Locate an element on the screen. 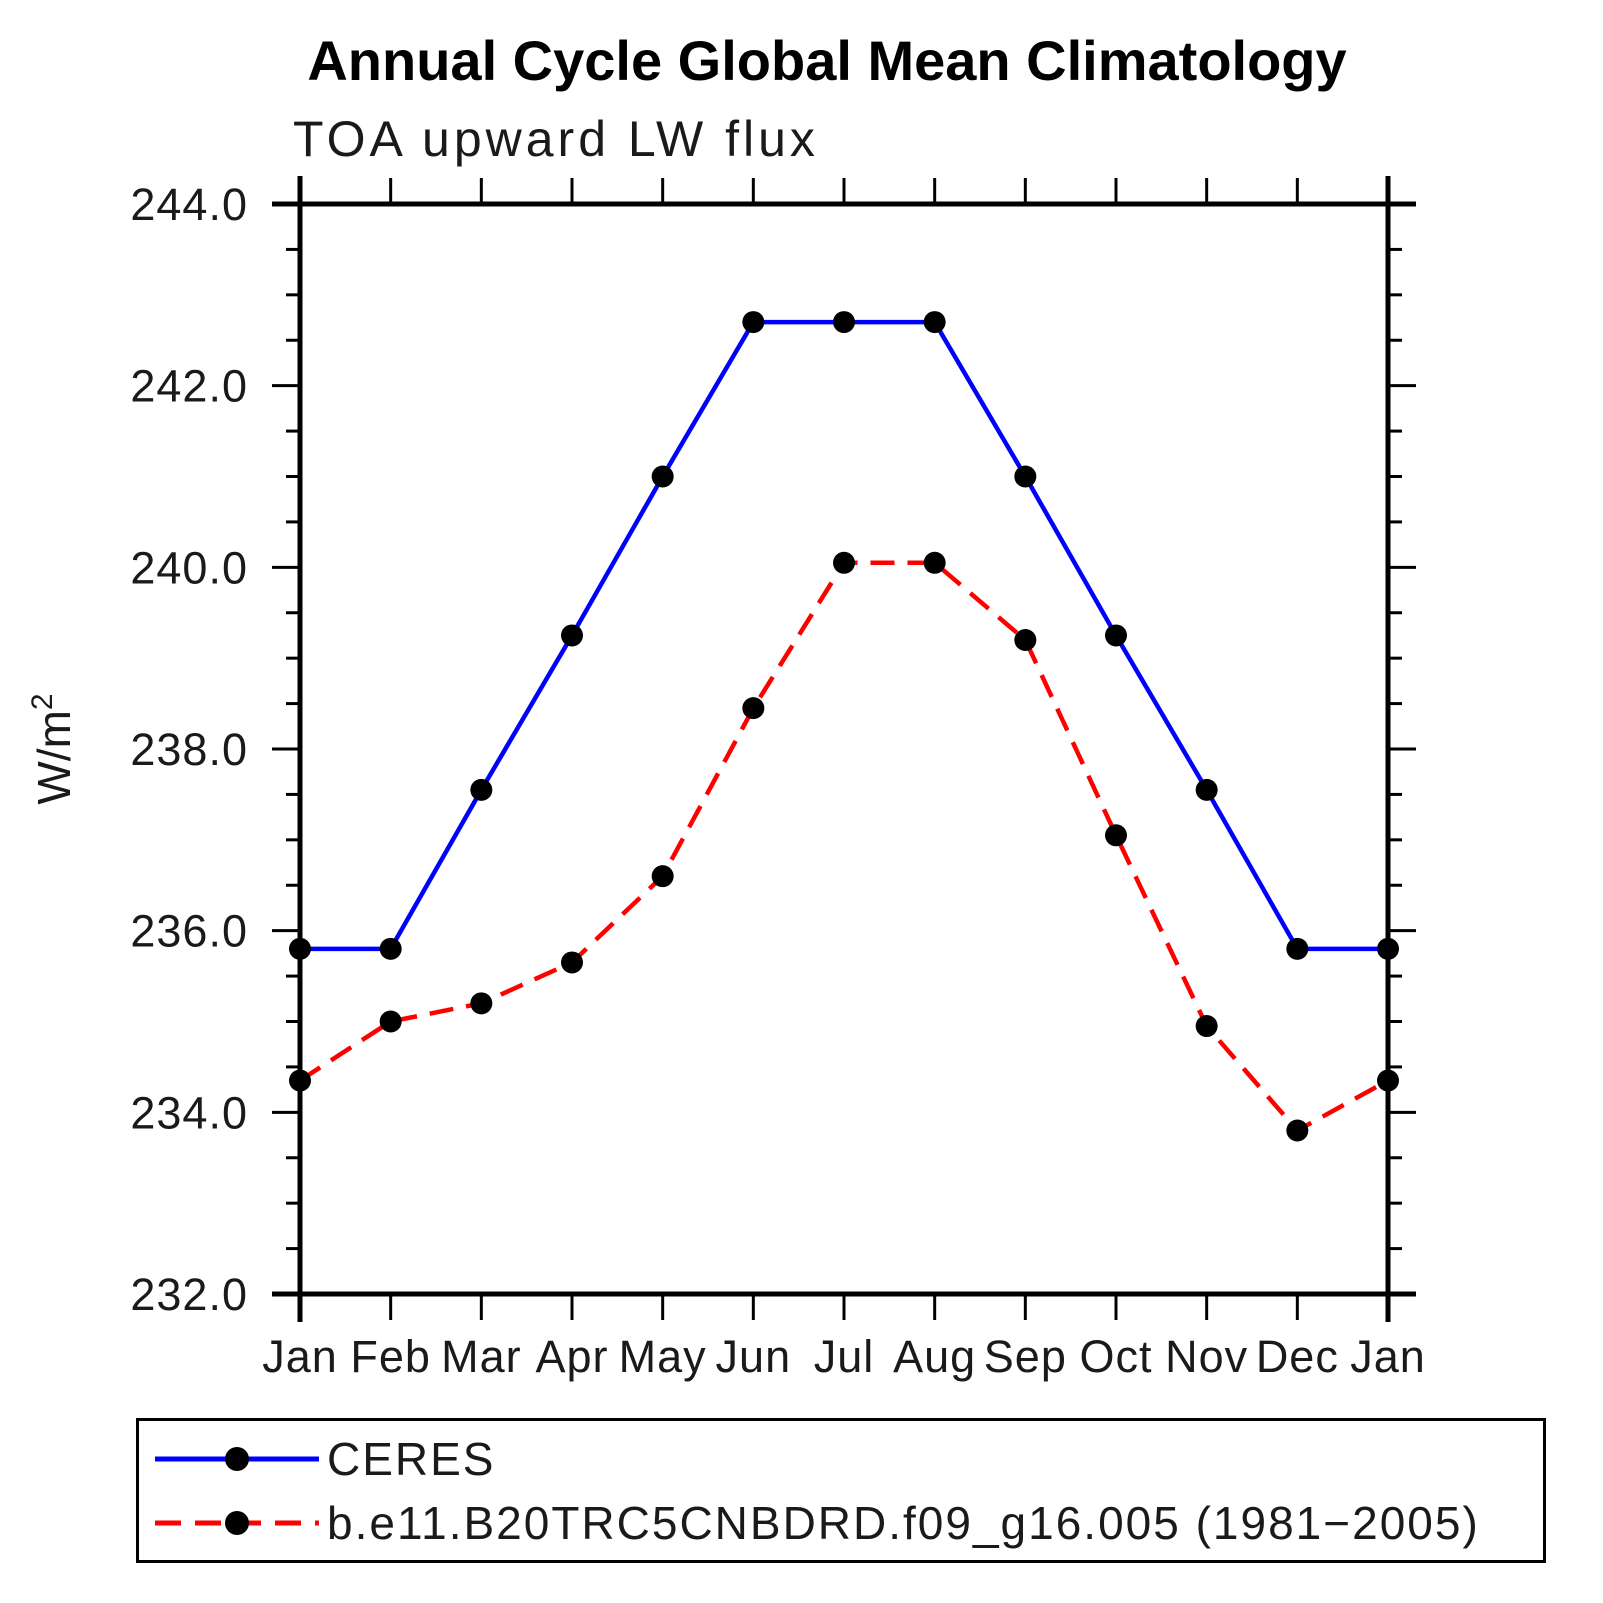  legend-swatch-solid-line is located at coordinates (237, 1458).